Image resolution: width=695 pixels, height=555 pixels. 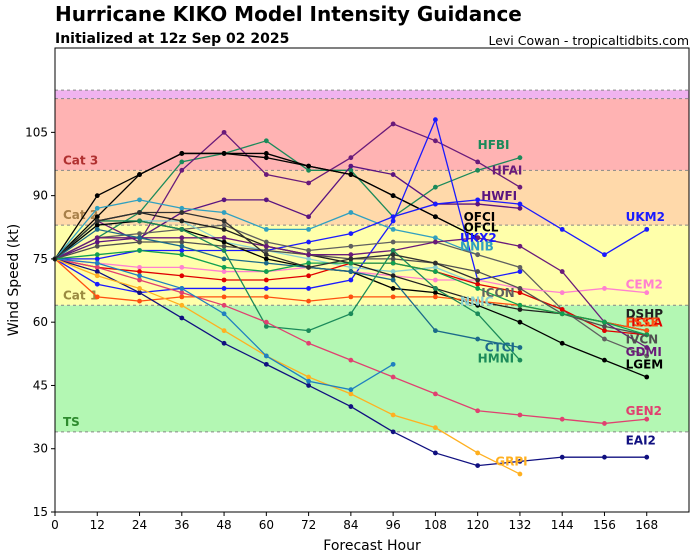 I want to click on x-tick-label: 132, so click(x=519, y=525).